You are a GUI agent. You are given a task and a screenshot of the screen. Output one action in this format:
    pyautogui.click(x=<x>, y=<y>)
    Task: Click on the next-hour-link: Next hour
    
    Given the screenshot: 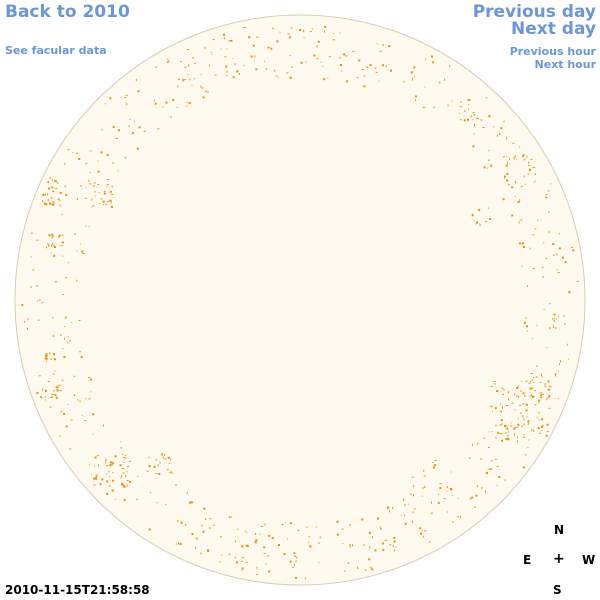 What is the action you would take?
    pyautogui.click(x=565, y=64)
    